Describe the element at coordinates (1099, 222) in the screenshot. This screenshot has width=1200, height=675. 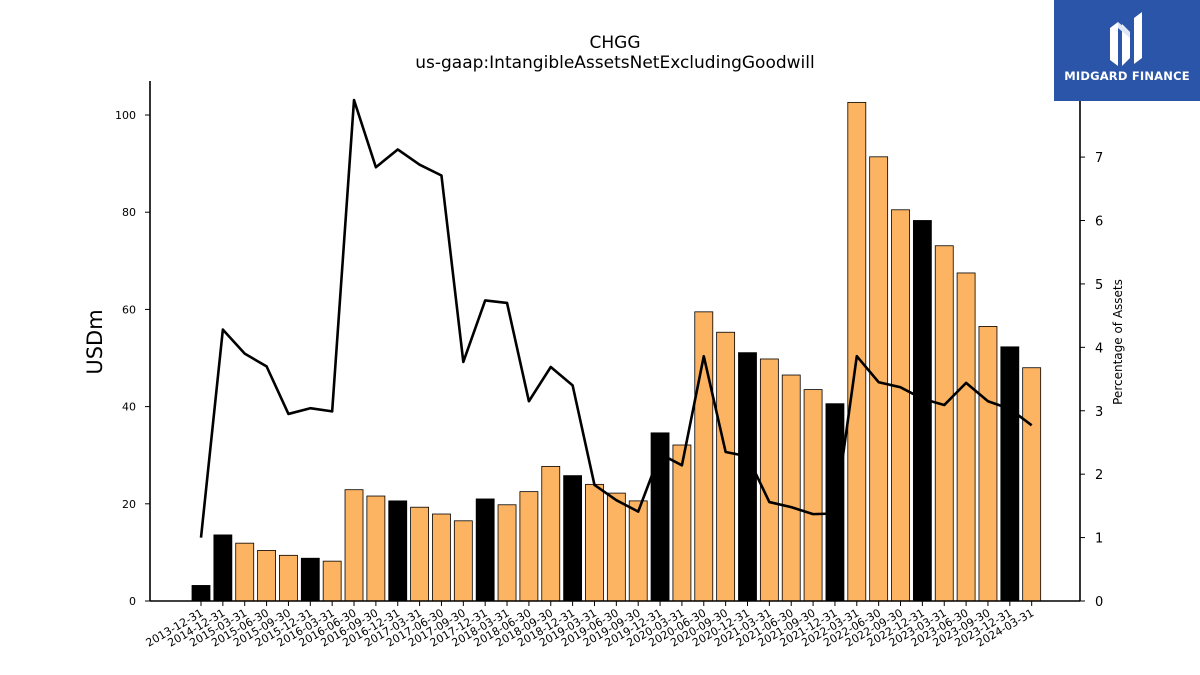
I see `y2-tick-label: 6` at that location.